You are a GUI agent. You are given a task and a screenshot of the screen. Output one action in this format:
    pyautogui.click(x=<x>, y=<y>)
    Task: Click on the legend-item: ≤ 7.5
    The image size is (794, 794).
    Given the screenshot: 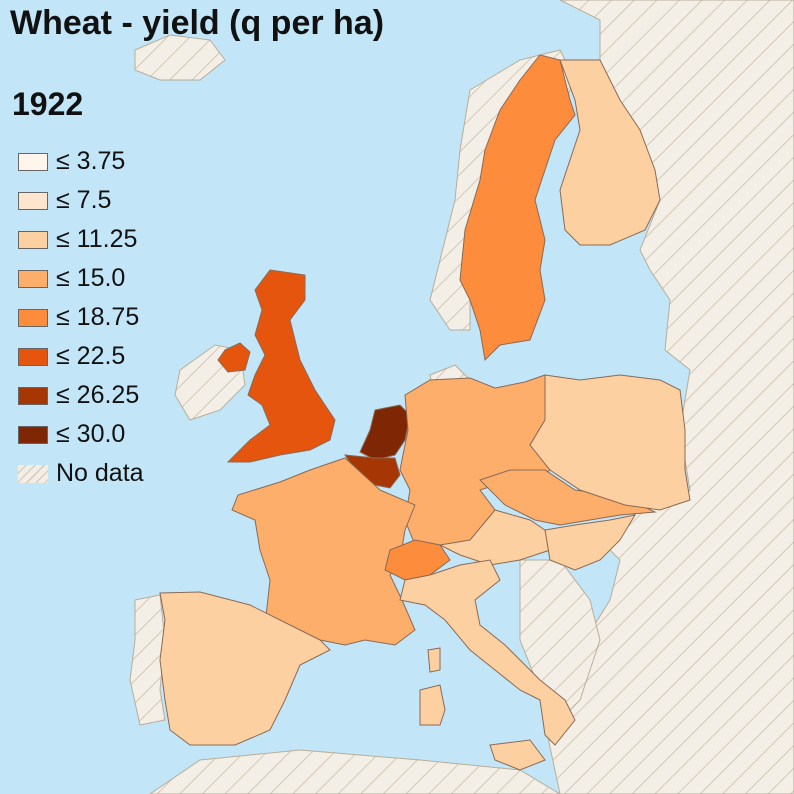 What is the action you would take?
    pyautogui.click(x=81, y=200)
    